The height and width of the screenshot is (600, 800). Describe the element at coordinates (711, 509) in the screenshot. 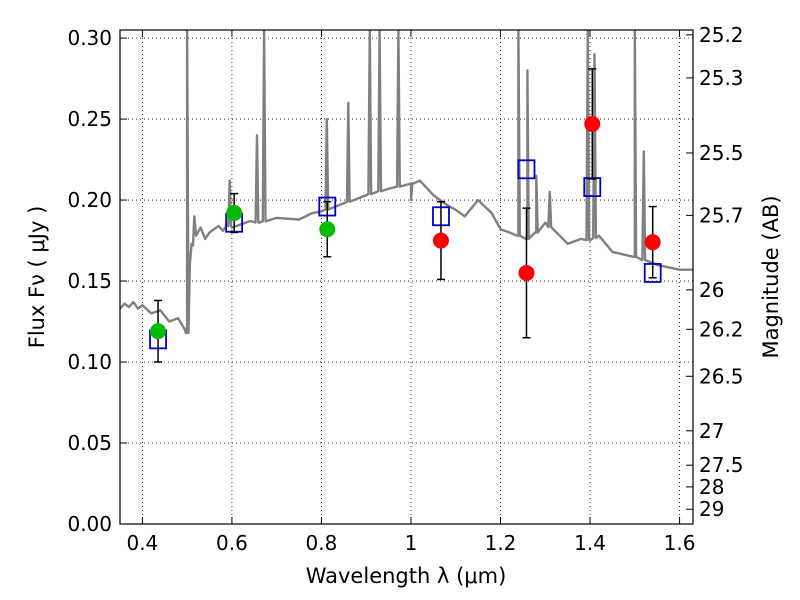

I see `magnitude-tick-label: 29` at that location.